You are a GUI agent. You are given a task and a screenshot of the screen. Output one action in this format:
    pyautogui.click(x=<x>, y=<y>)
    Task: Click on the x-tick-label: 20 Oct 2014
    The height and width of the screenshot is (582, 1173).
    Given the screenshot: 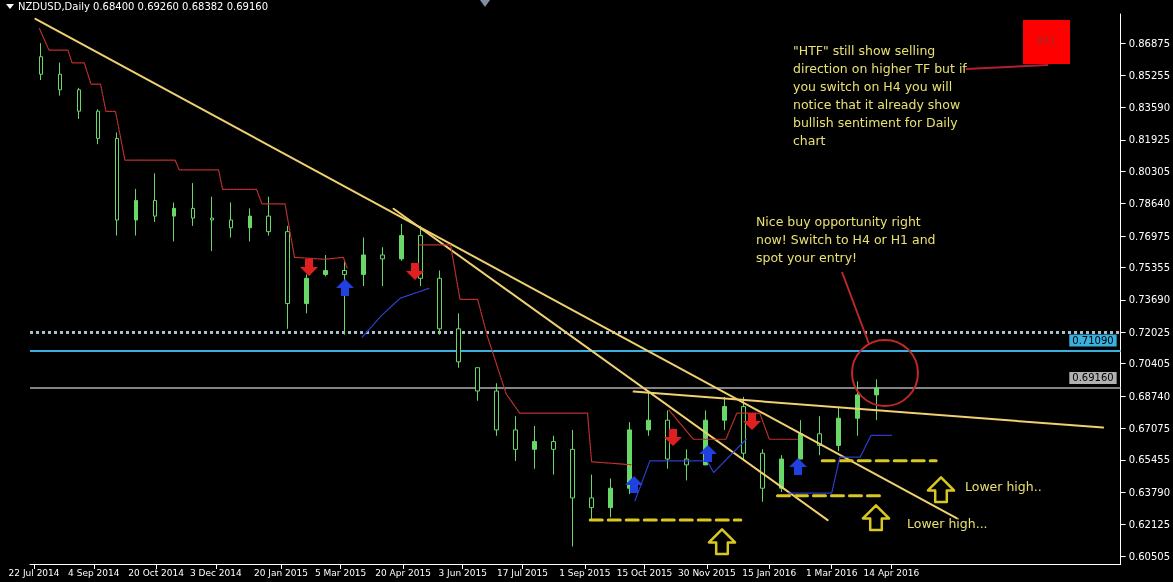 What is the action you would take?
    pyautogui.click(x=156, y=572)
    